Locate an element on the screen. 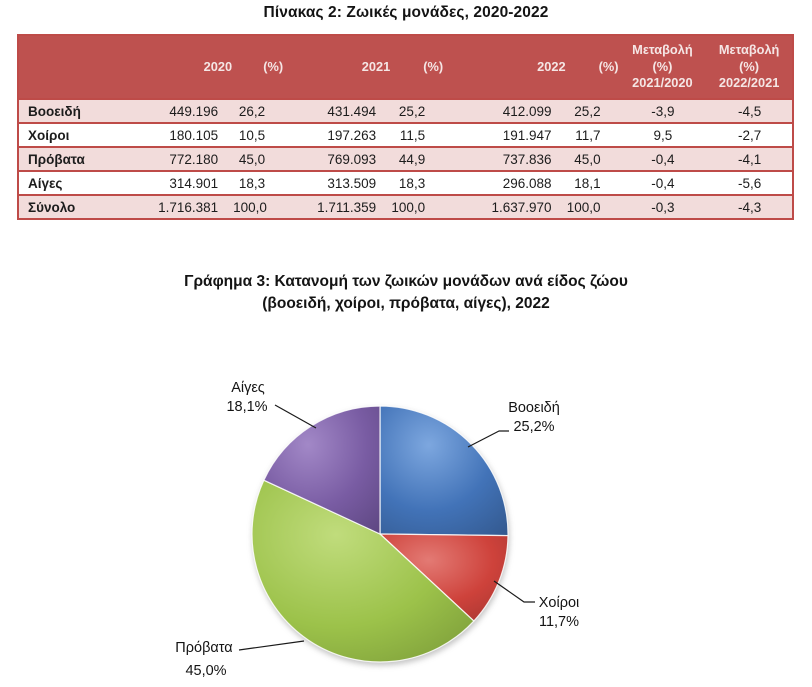  col-header-pct-2020: (%) is located at coordinates (258, 67).